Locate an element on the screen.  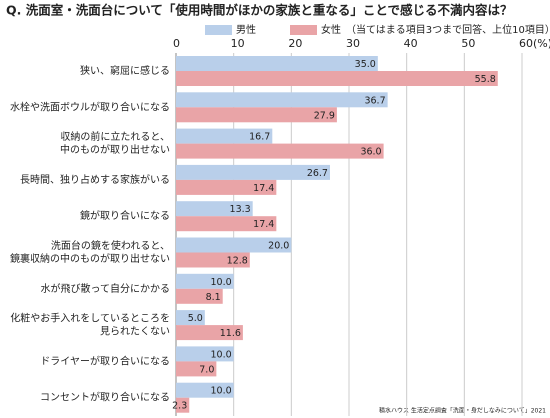
x-tick-label: 40 is located at coordinates (411, 43).